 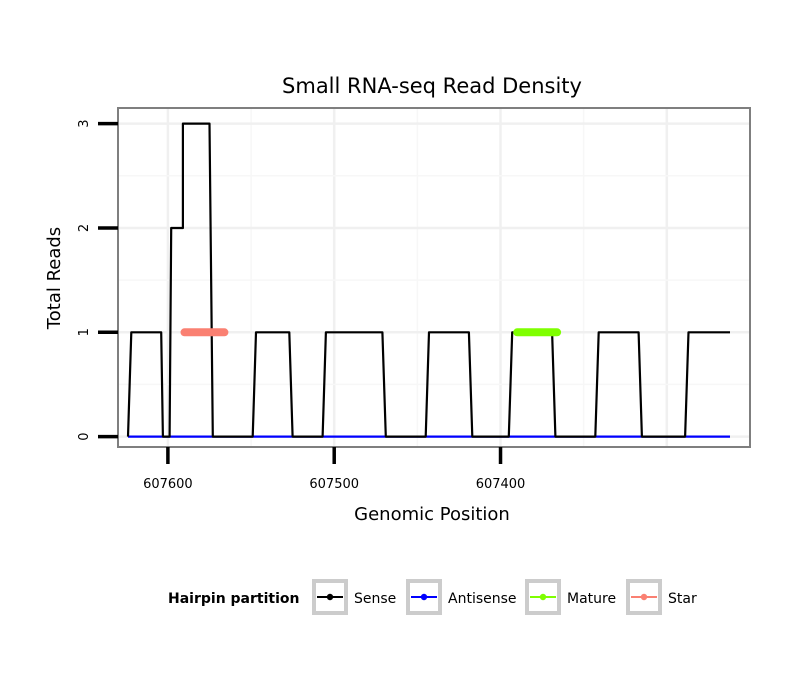 I want to click on x-tick-label: 607400, so click(x=501, y=484).